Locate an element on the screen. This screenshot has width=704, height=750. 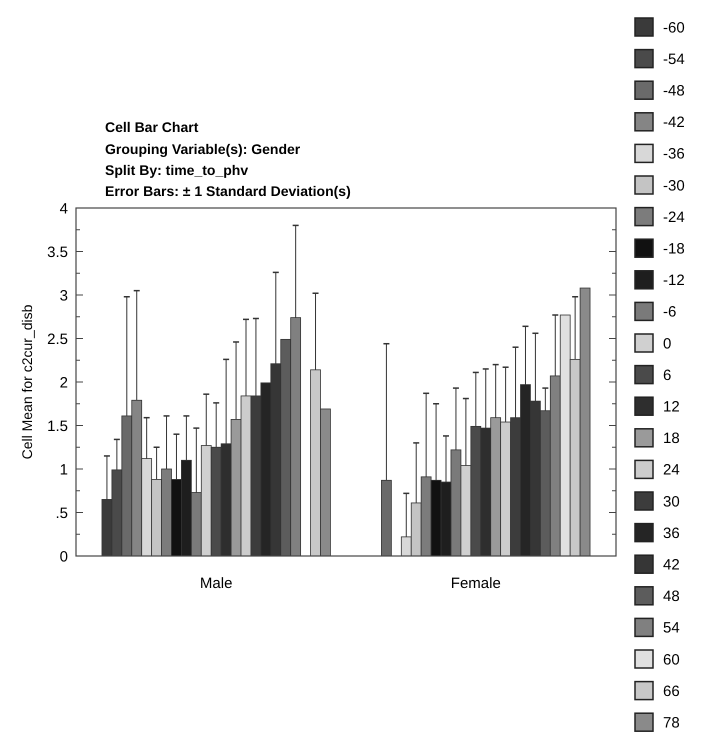
legend-label: 6 is located at coordinates (667, 375).